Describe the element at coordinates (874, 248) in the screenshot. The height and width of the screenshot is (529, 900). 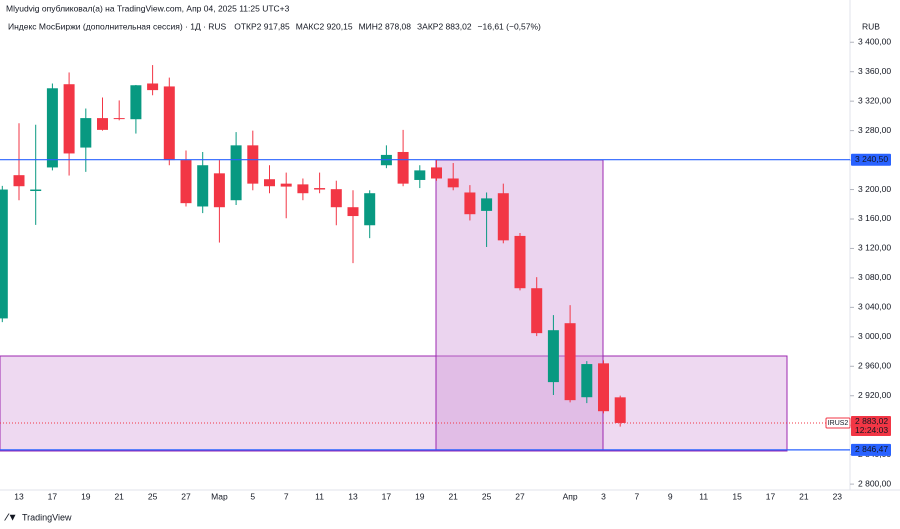
I see `y-tick-label: 3 120,00` at that location.